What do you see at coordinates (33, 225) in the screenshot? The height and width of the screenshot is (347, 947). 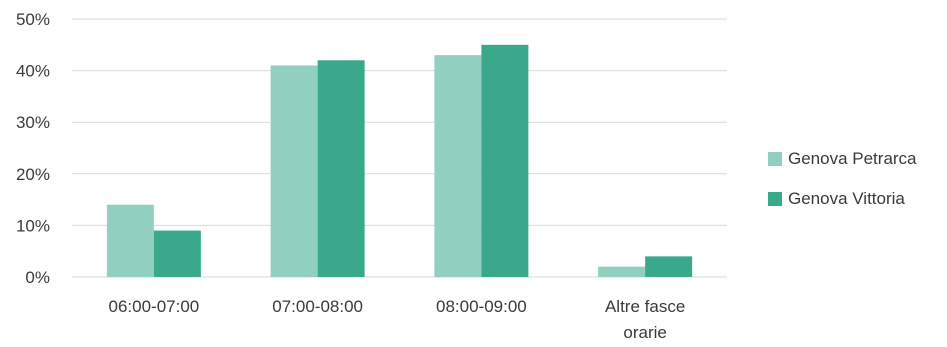 I see `y-tick-label: 10%` at bounding box center [33, 225].